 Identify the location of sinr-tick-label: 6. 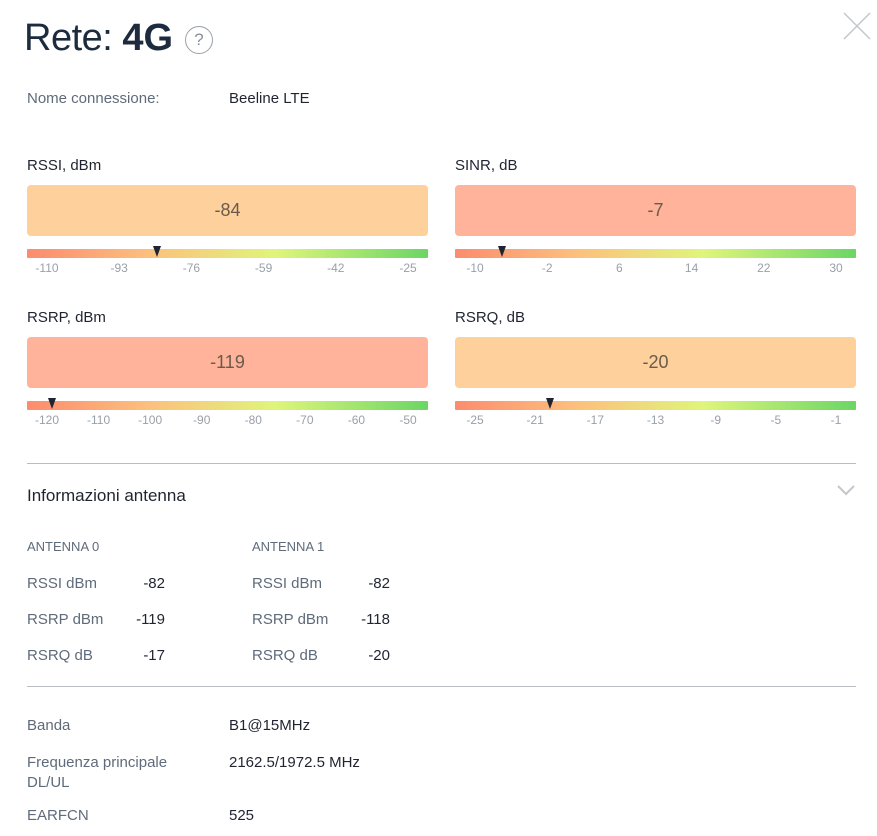
(619, 268).